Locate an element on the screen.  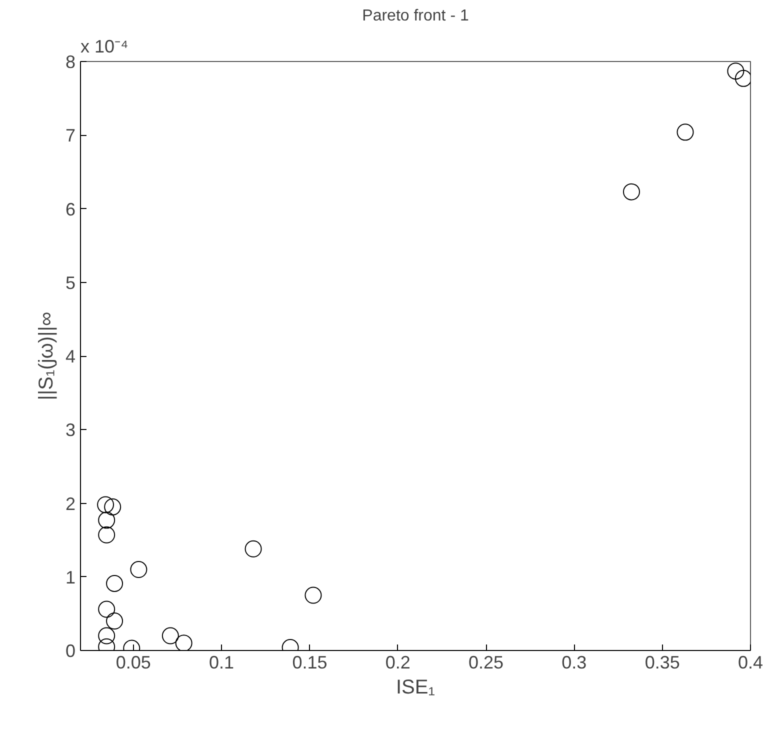
y-tick-label: 4 is located at coordinates (70, 356).